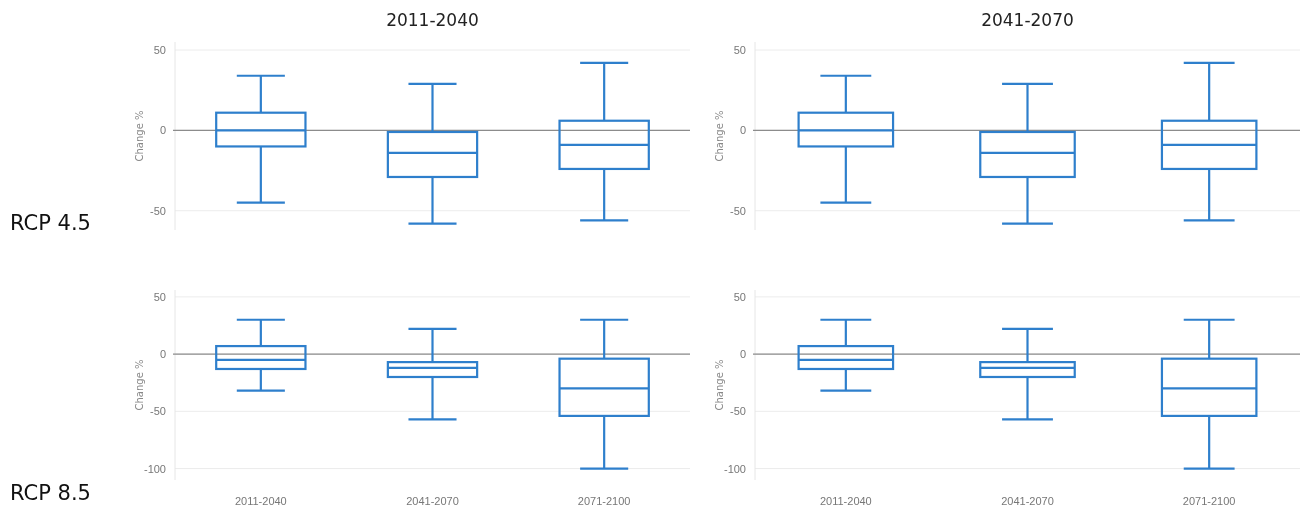 The image size is (1306, 520). Describe the element at coordinates (432, 20) in the screenshot. I see `chart-title: 2011-2040` at that location.